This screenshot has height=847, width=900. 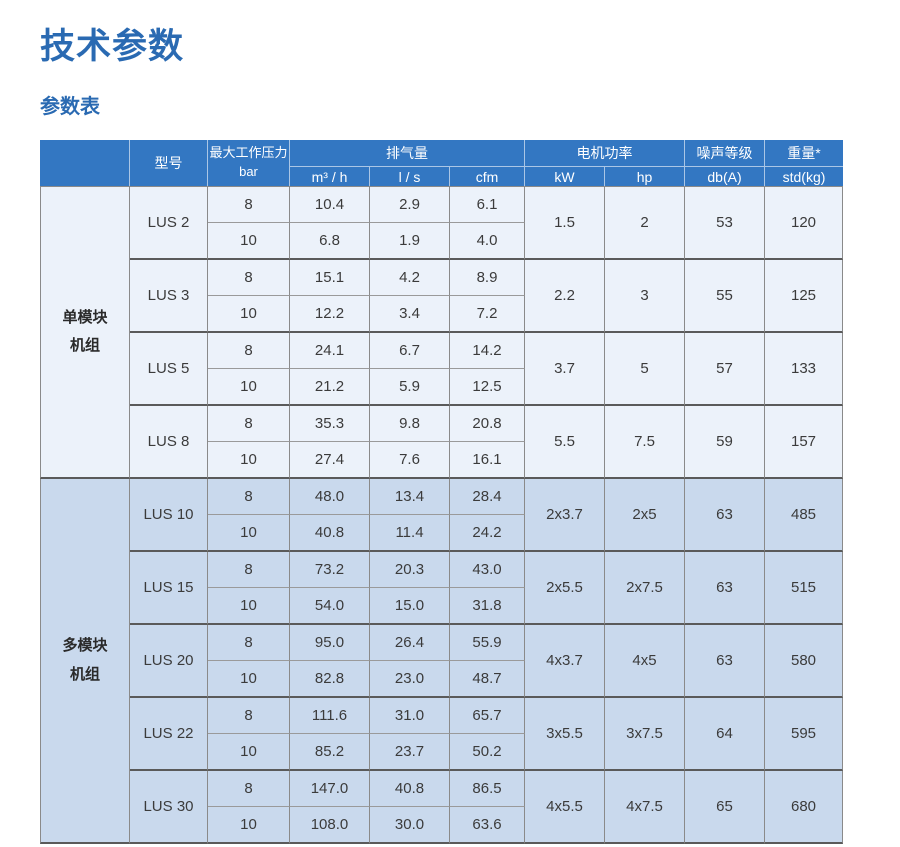 I want to click on header-unit-m3h: m³ / h, so click(x=330, y=176).